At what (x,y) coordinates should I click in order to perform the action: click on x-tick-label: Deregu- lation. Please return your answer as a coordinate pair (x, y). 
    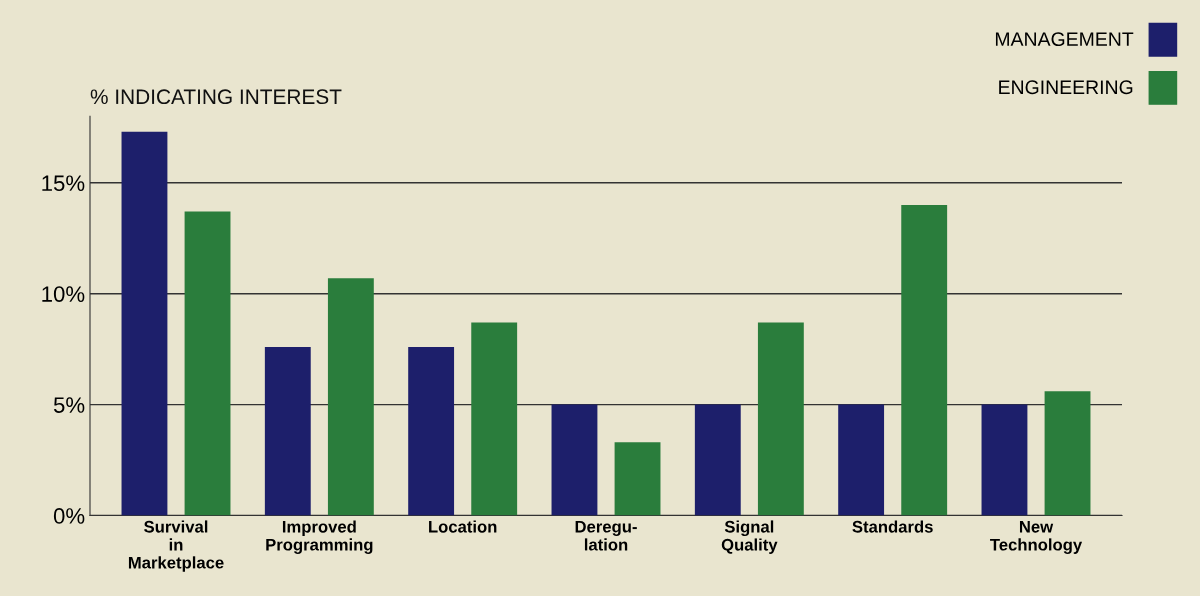
    Looking at the image, I should click on (606, 535).